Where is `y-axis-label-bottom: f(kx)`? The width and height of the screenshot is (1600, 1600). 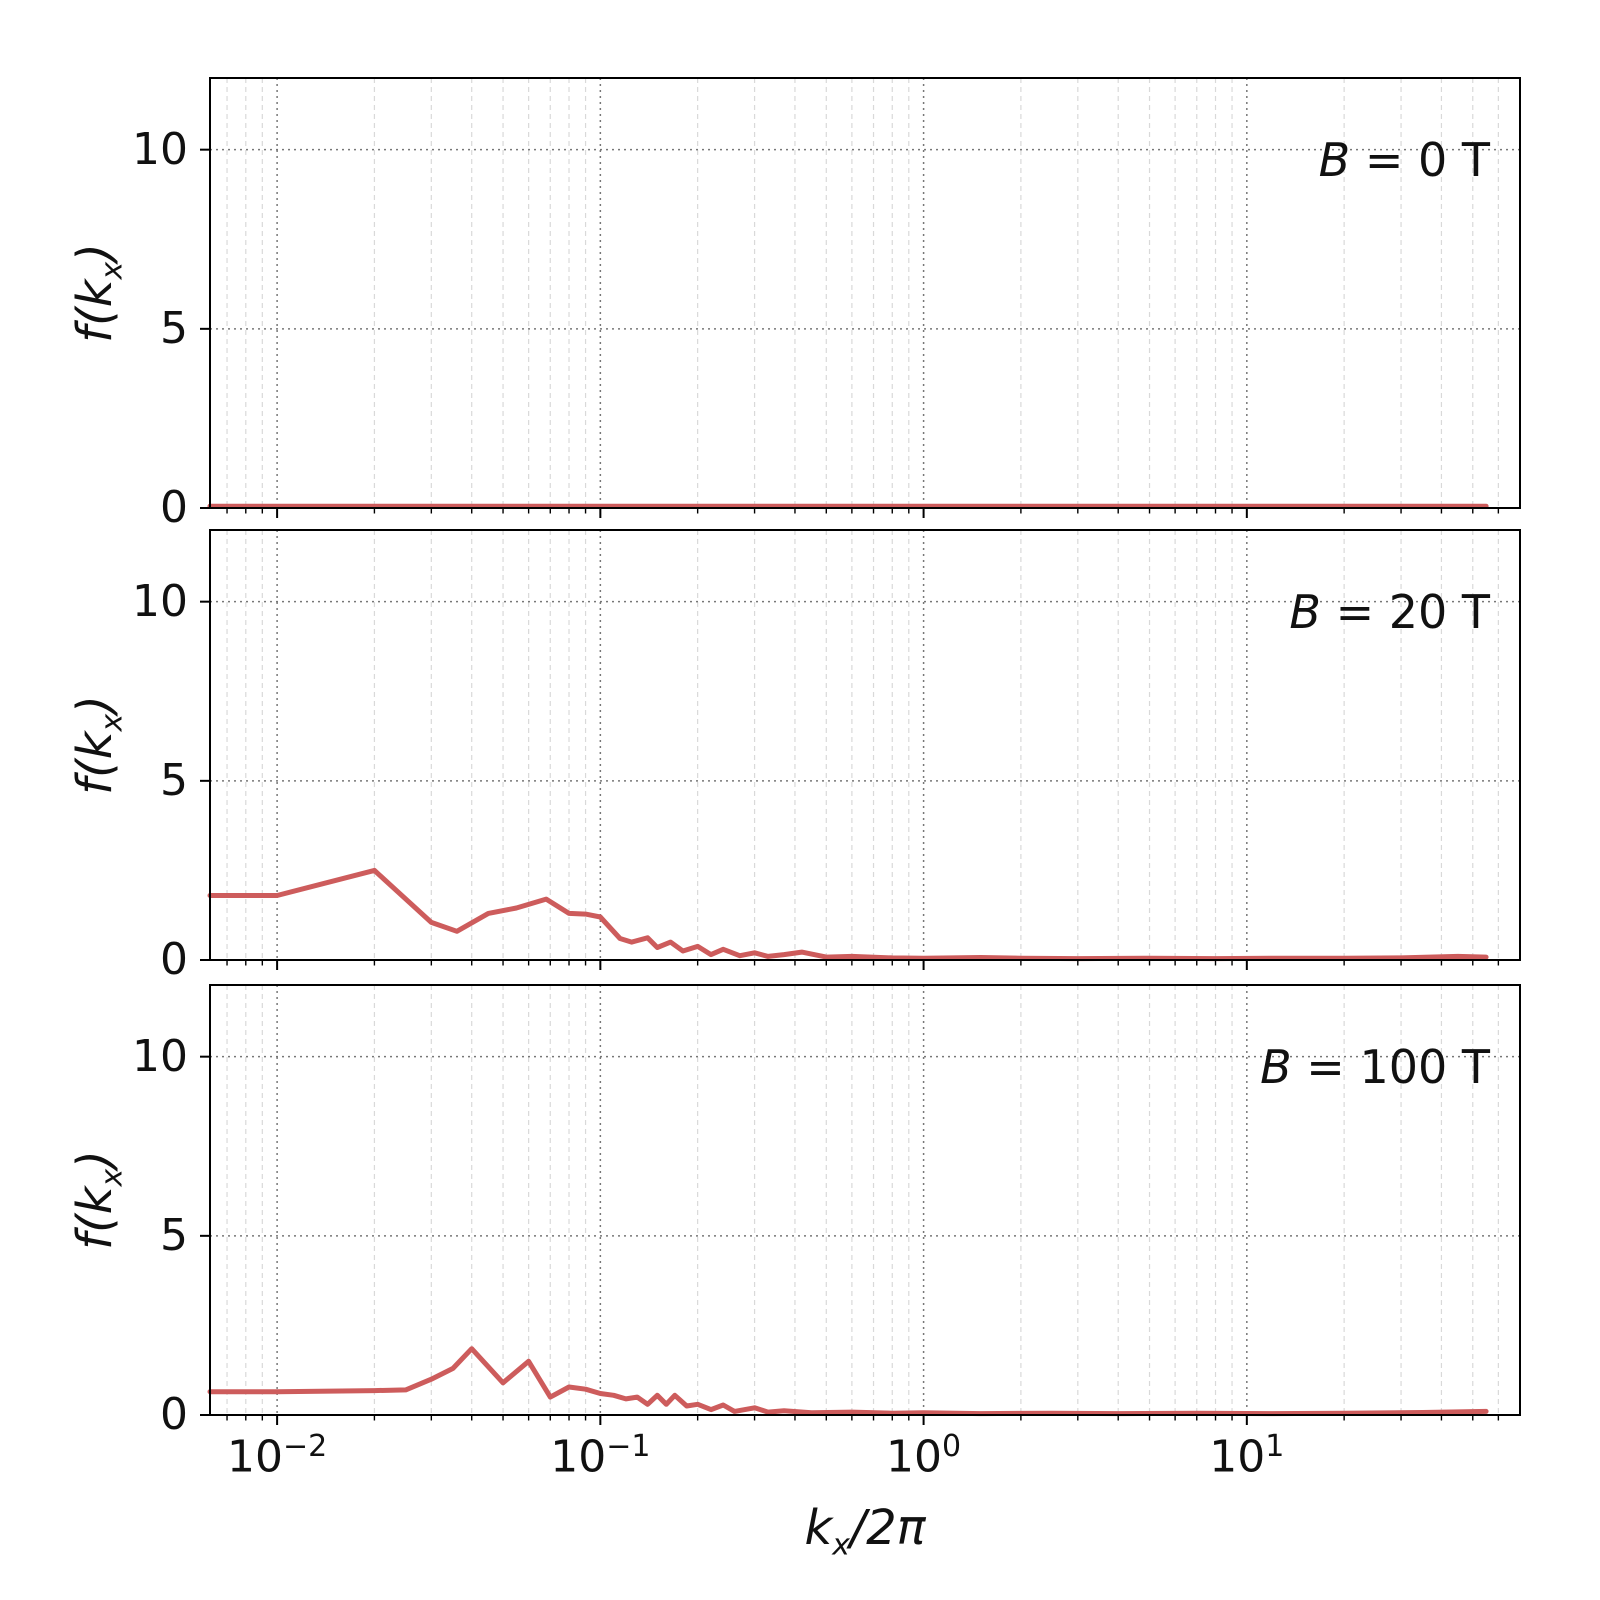
y-axis-label-bottom: f(kx) is located at coordinates (98, 1200).